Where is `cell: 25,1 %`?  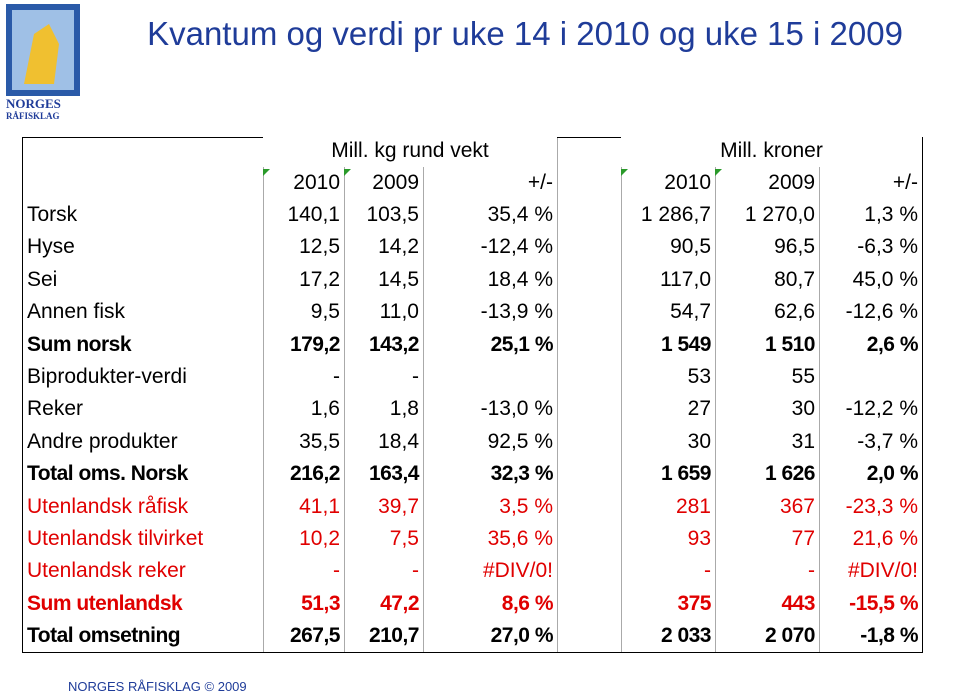
cell: 25,1 % is located at coordinates (522, 344).